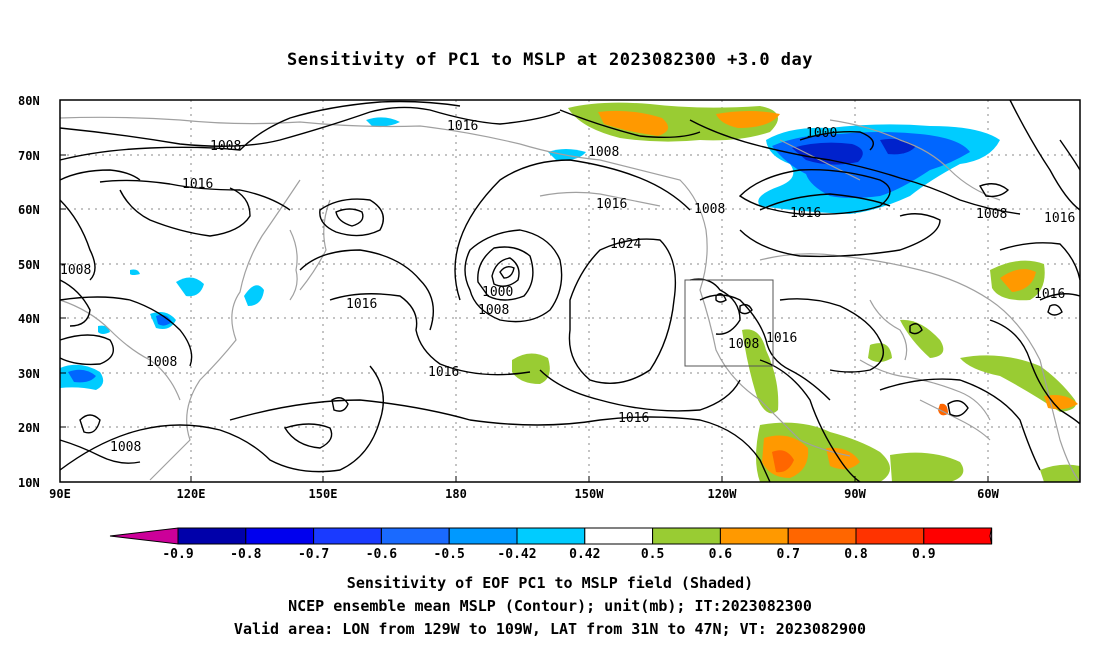 The height and width of the screenshot is (650, 1100). I want to click on lon-label: 120E, so click(191, 494).